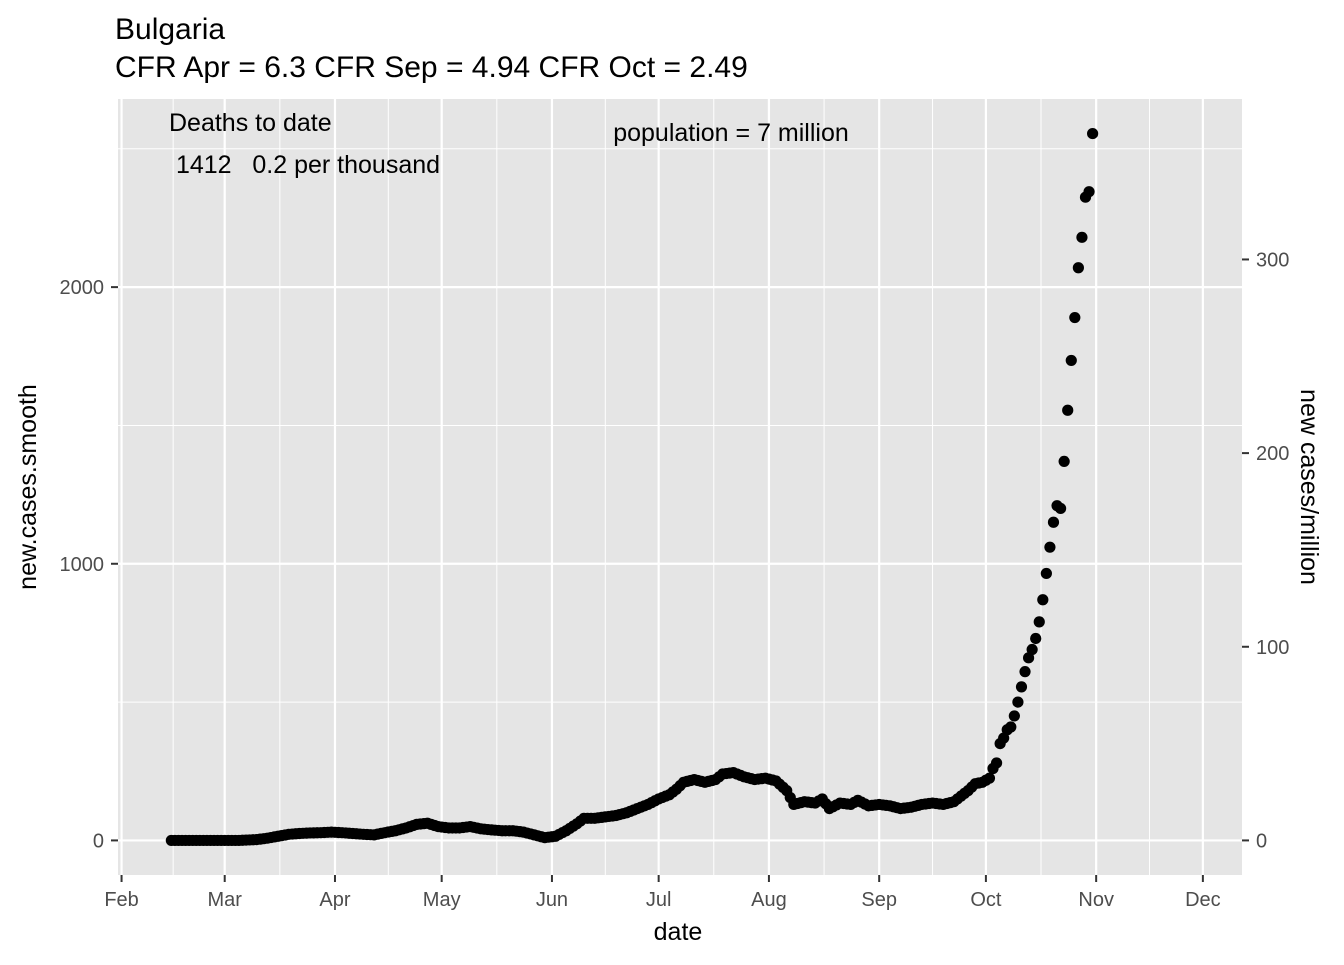 The width and height of the screenshot is (1344, 965). I want to click on x-tick-label: Mar, so click(224, 900).